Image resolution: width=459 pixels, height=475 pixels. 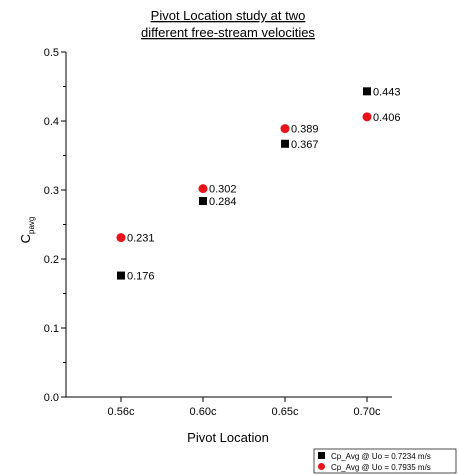 I want to click on legend-box, so click(x=385, y=461).